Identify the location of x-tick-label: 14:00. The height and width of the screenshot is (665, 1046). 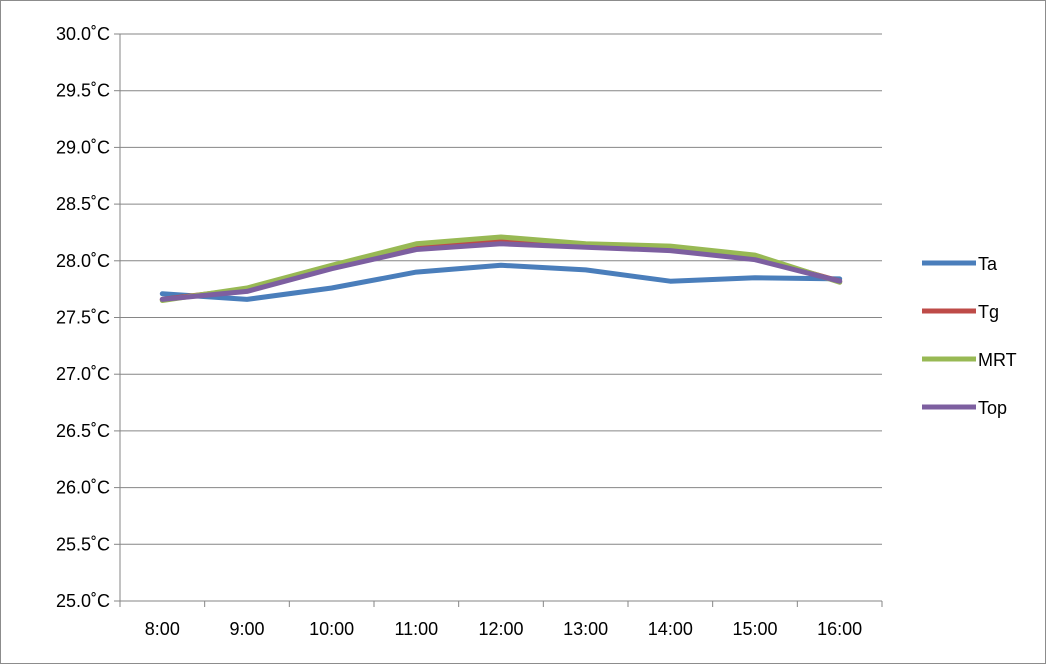
(670, 629).